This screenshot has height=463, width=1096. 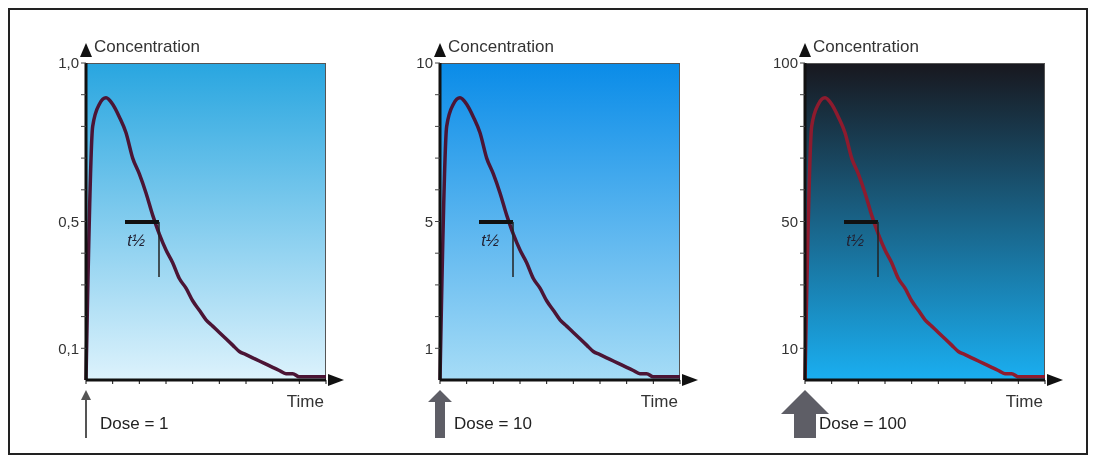 I want to click on y-tick-label: 5, so click(x=428, y=221).